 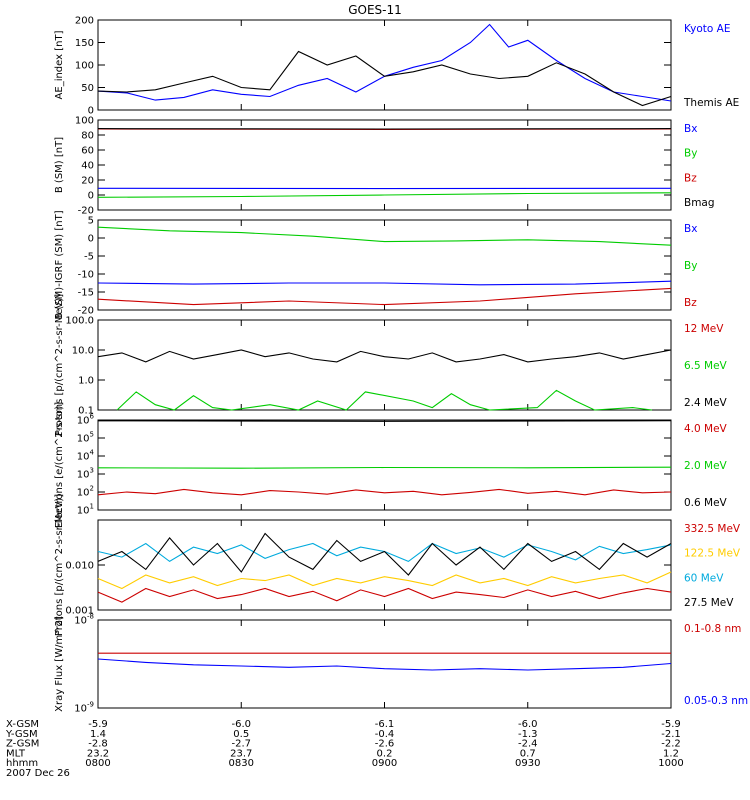 I want to click on y-tick-label: -10, so click(x=86, y=275).